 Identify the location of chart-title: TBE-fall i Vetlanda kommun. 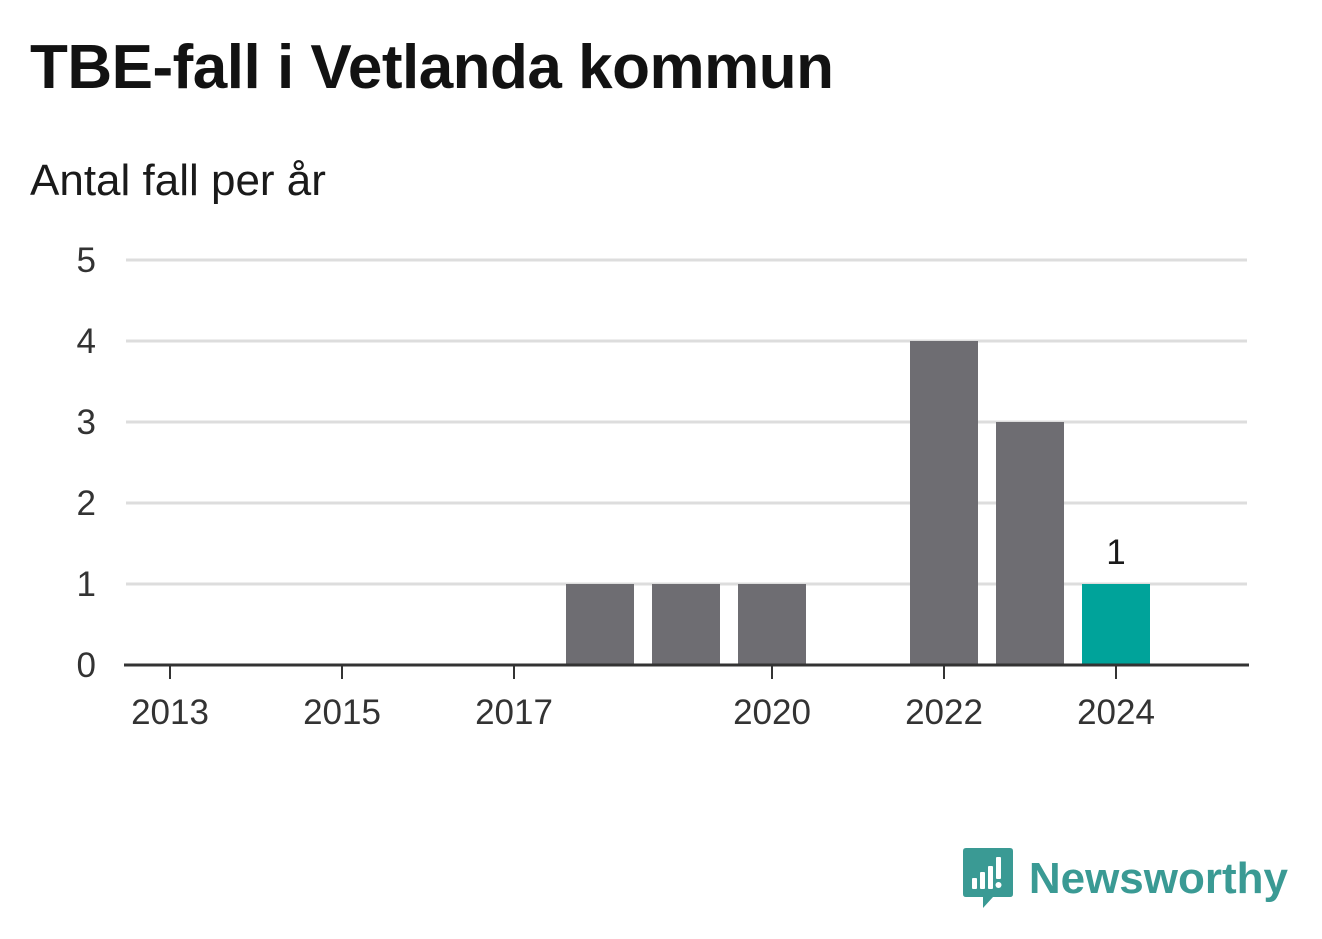
(432, 67).